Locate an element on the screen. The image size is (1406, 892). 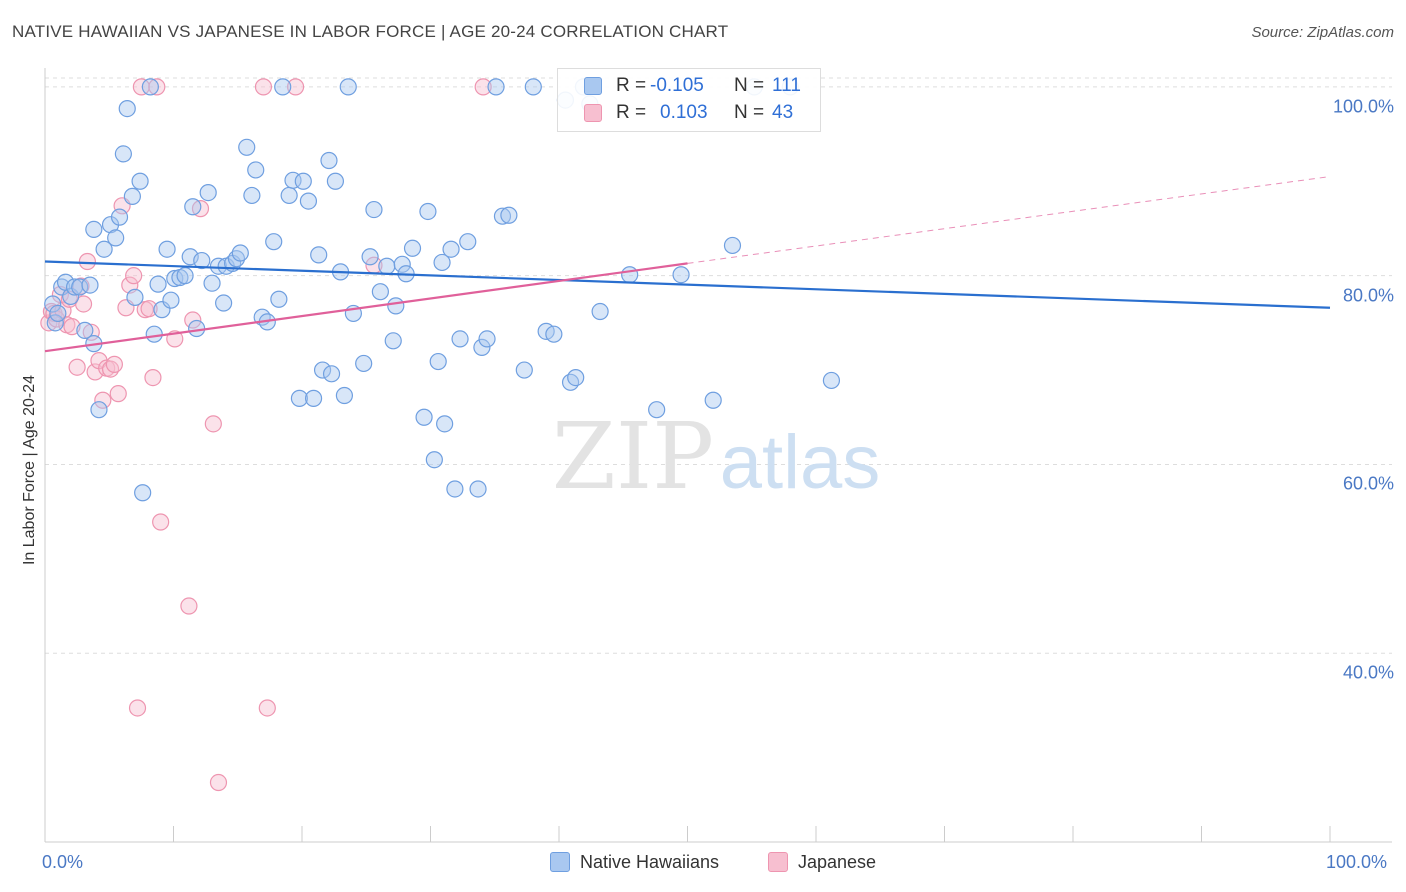
bottom-legend-label: Japanese is located at coordinates (837, 862).